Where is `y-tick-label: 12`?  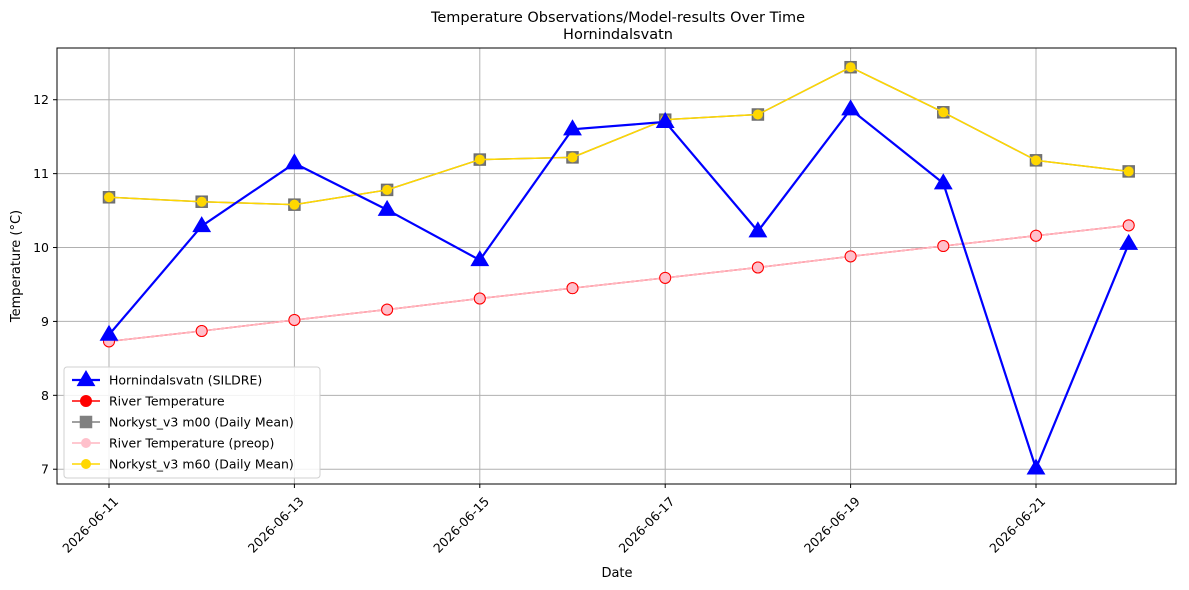
y-tick-label: 12 is located at coordinates (41, 99).